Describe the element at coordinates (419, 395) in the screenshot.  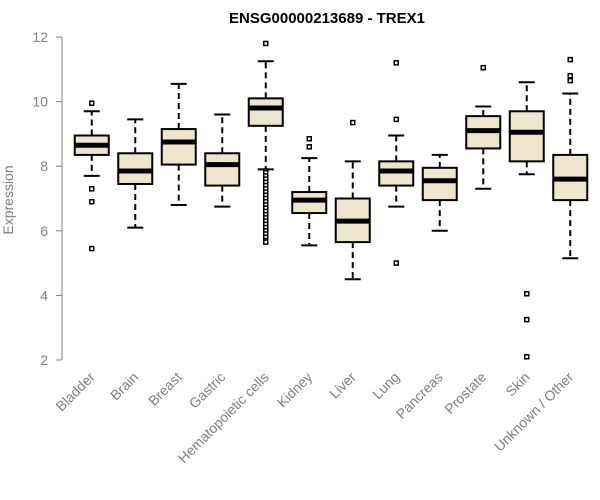
I see `x-category-label: Pancreas` at that location.